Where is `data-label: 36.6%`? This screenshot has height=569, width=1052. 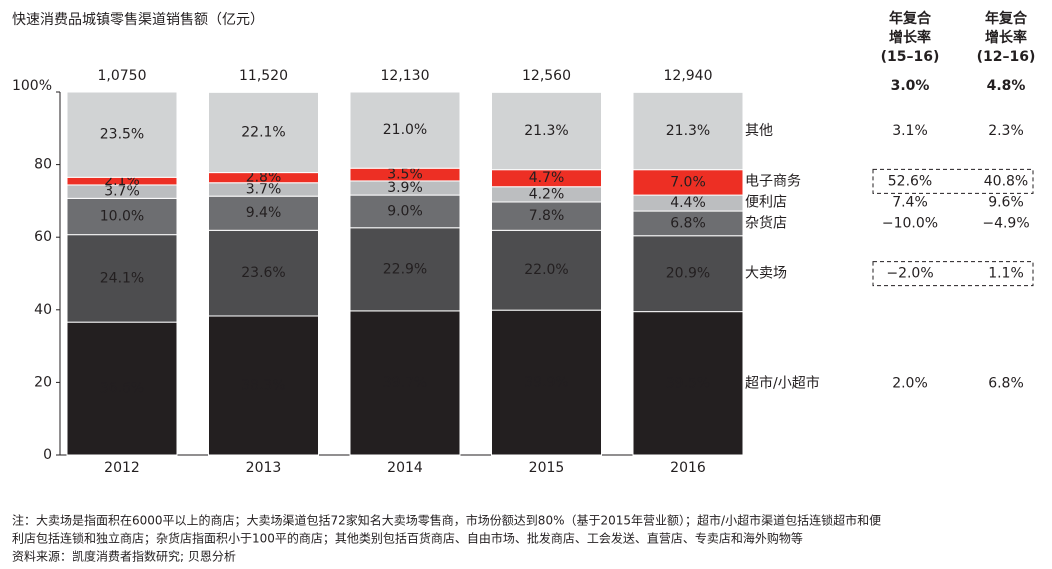
data-label: 36.6% is located at coordinates (122, 389).